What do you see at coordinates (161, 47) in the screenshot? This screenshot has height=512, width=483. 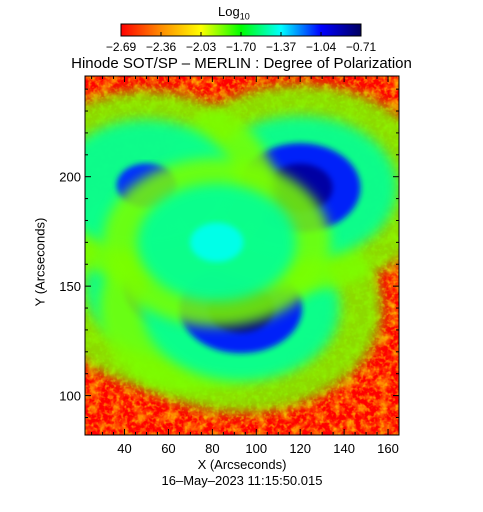 I see `colorbar-tick-label: −2.36` at bounding box center [161, 47].